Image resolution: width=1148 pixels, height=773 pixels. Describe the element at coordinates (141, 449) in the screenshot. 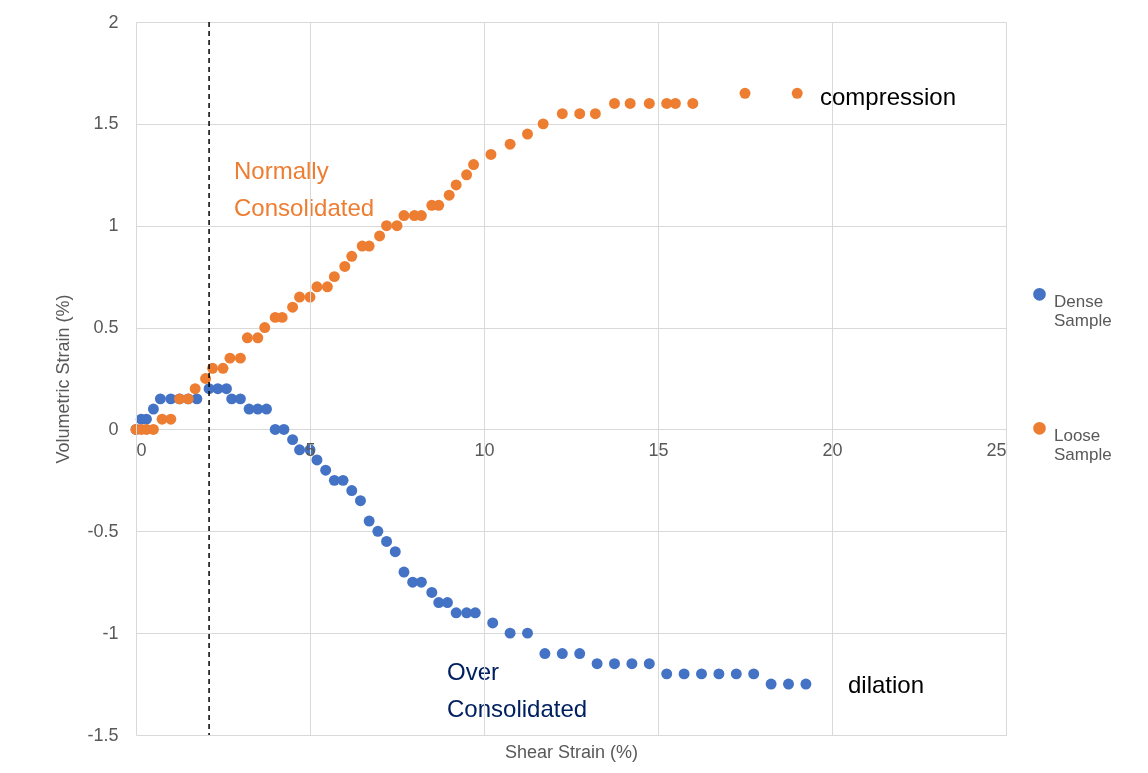

I see `x-tick-label: 0` at that location.